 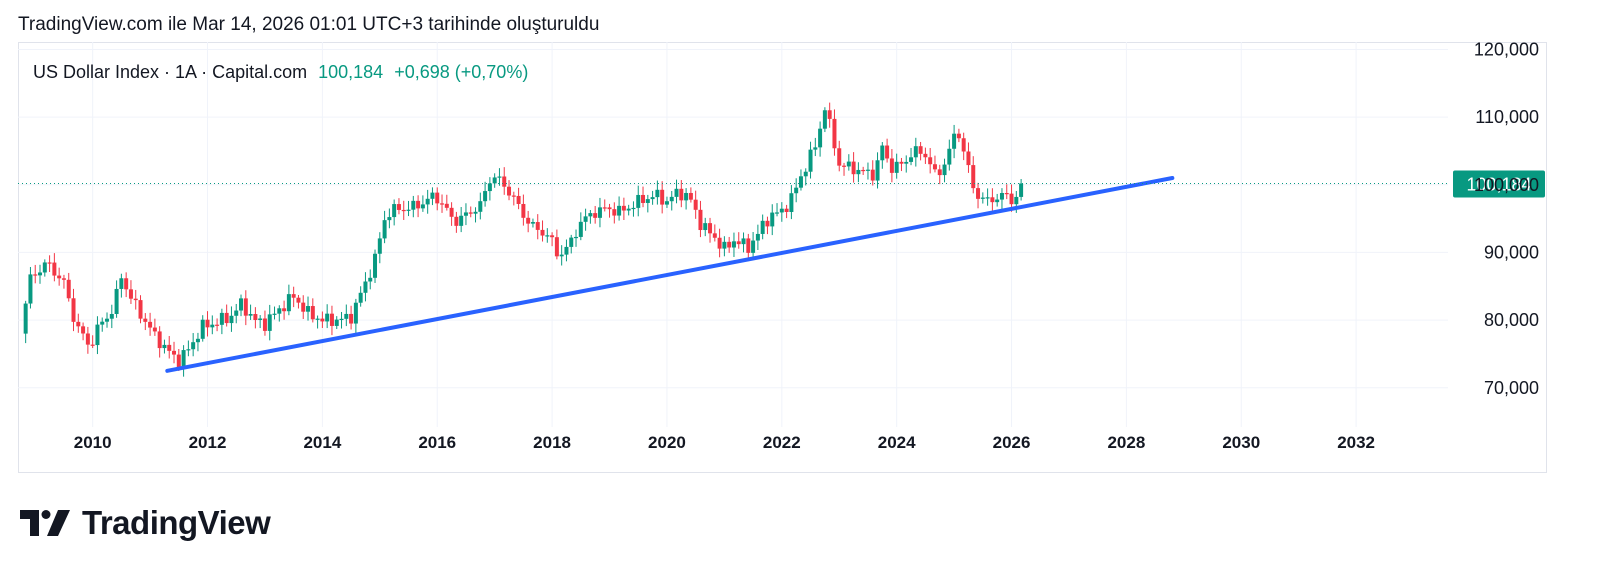 I want to click on time-tick-label: 2028, so click(x=1126, y=442).